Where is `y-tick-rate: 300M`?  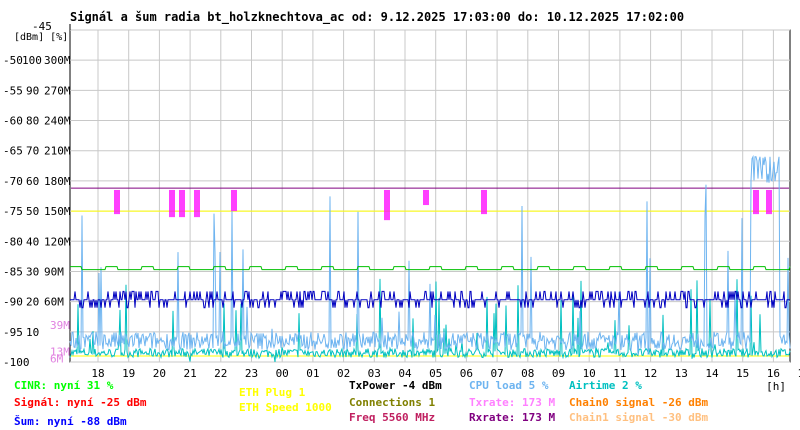 y-tick-rate: 300M is located at coordinates (57, 60).